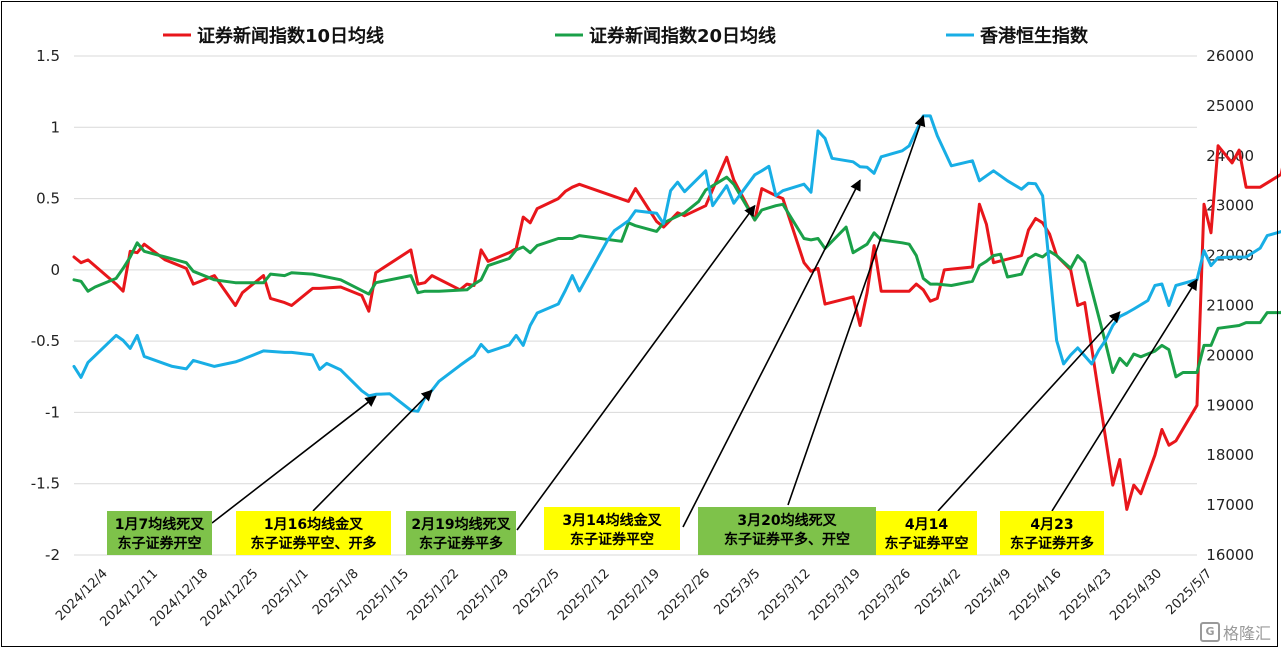 Image resolution: width=1281 pixels, height=650 pixels. I want to click on x-axis-tick-label: 2025/4/9, so click(989, 592).